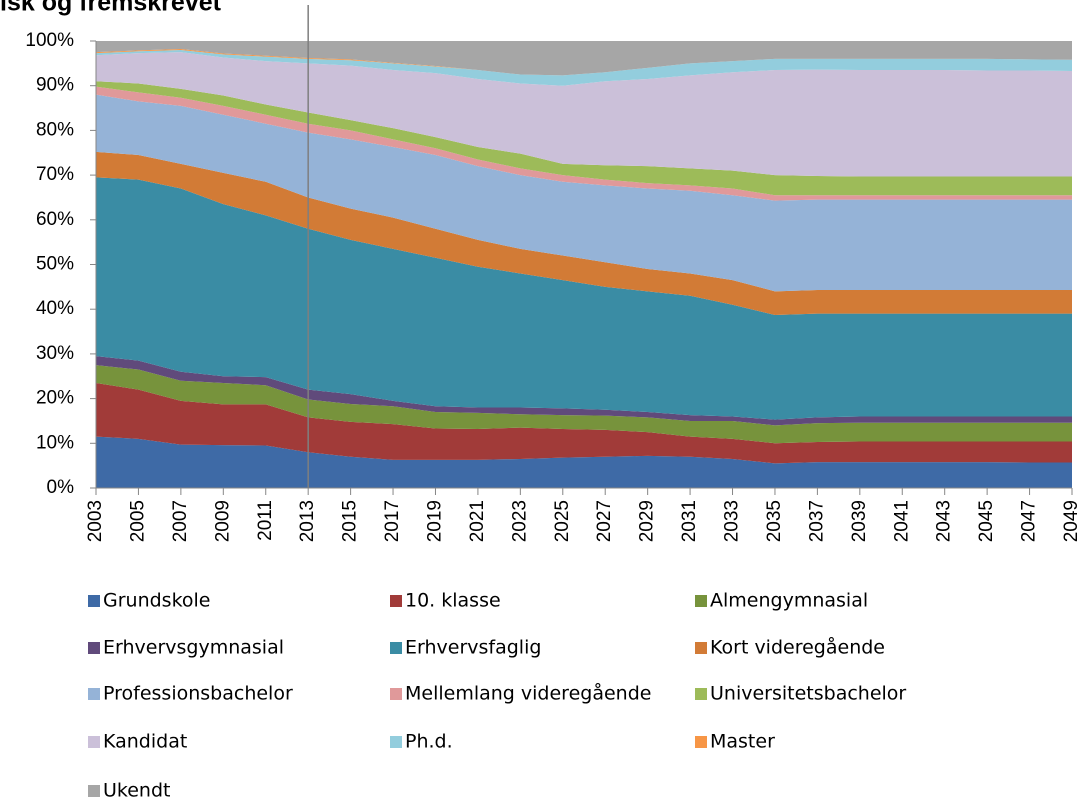  I want to click on x-tick-label: 2019, so click(434, 521).